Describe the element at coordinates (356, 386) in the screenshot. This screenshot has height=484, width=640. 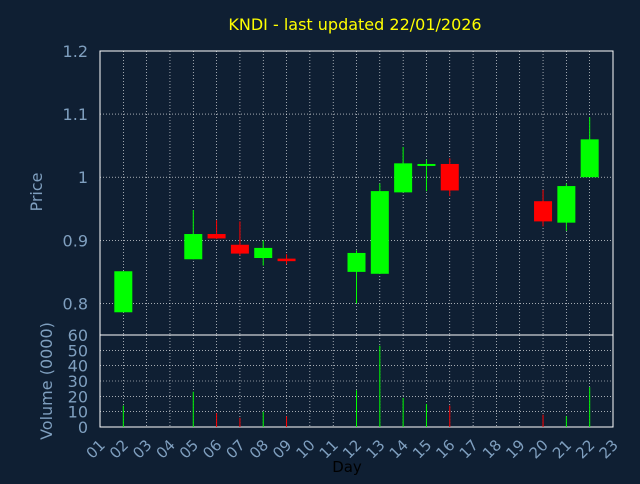
I see `volume-series` at that location.